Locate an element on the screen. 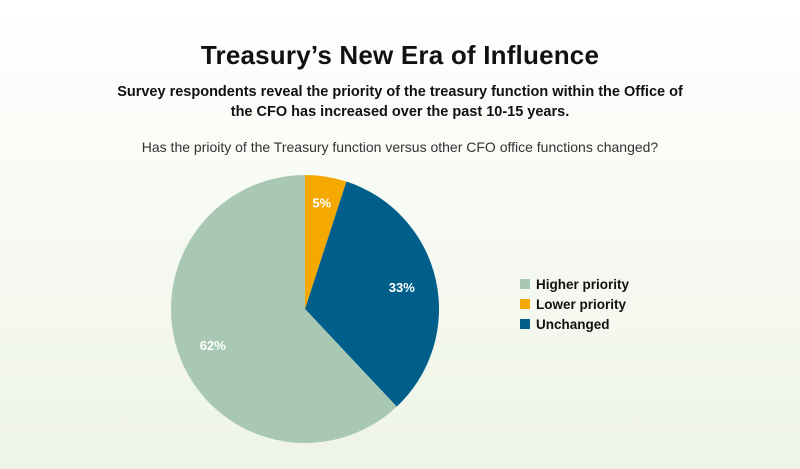  legend-item-higher-priority: Higher priority is located at coordinates (574, 284).